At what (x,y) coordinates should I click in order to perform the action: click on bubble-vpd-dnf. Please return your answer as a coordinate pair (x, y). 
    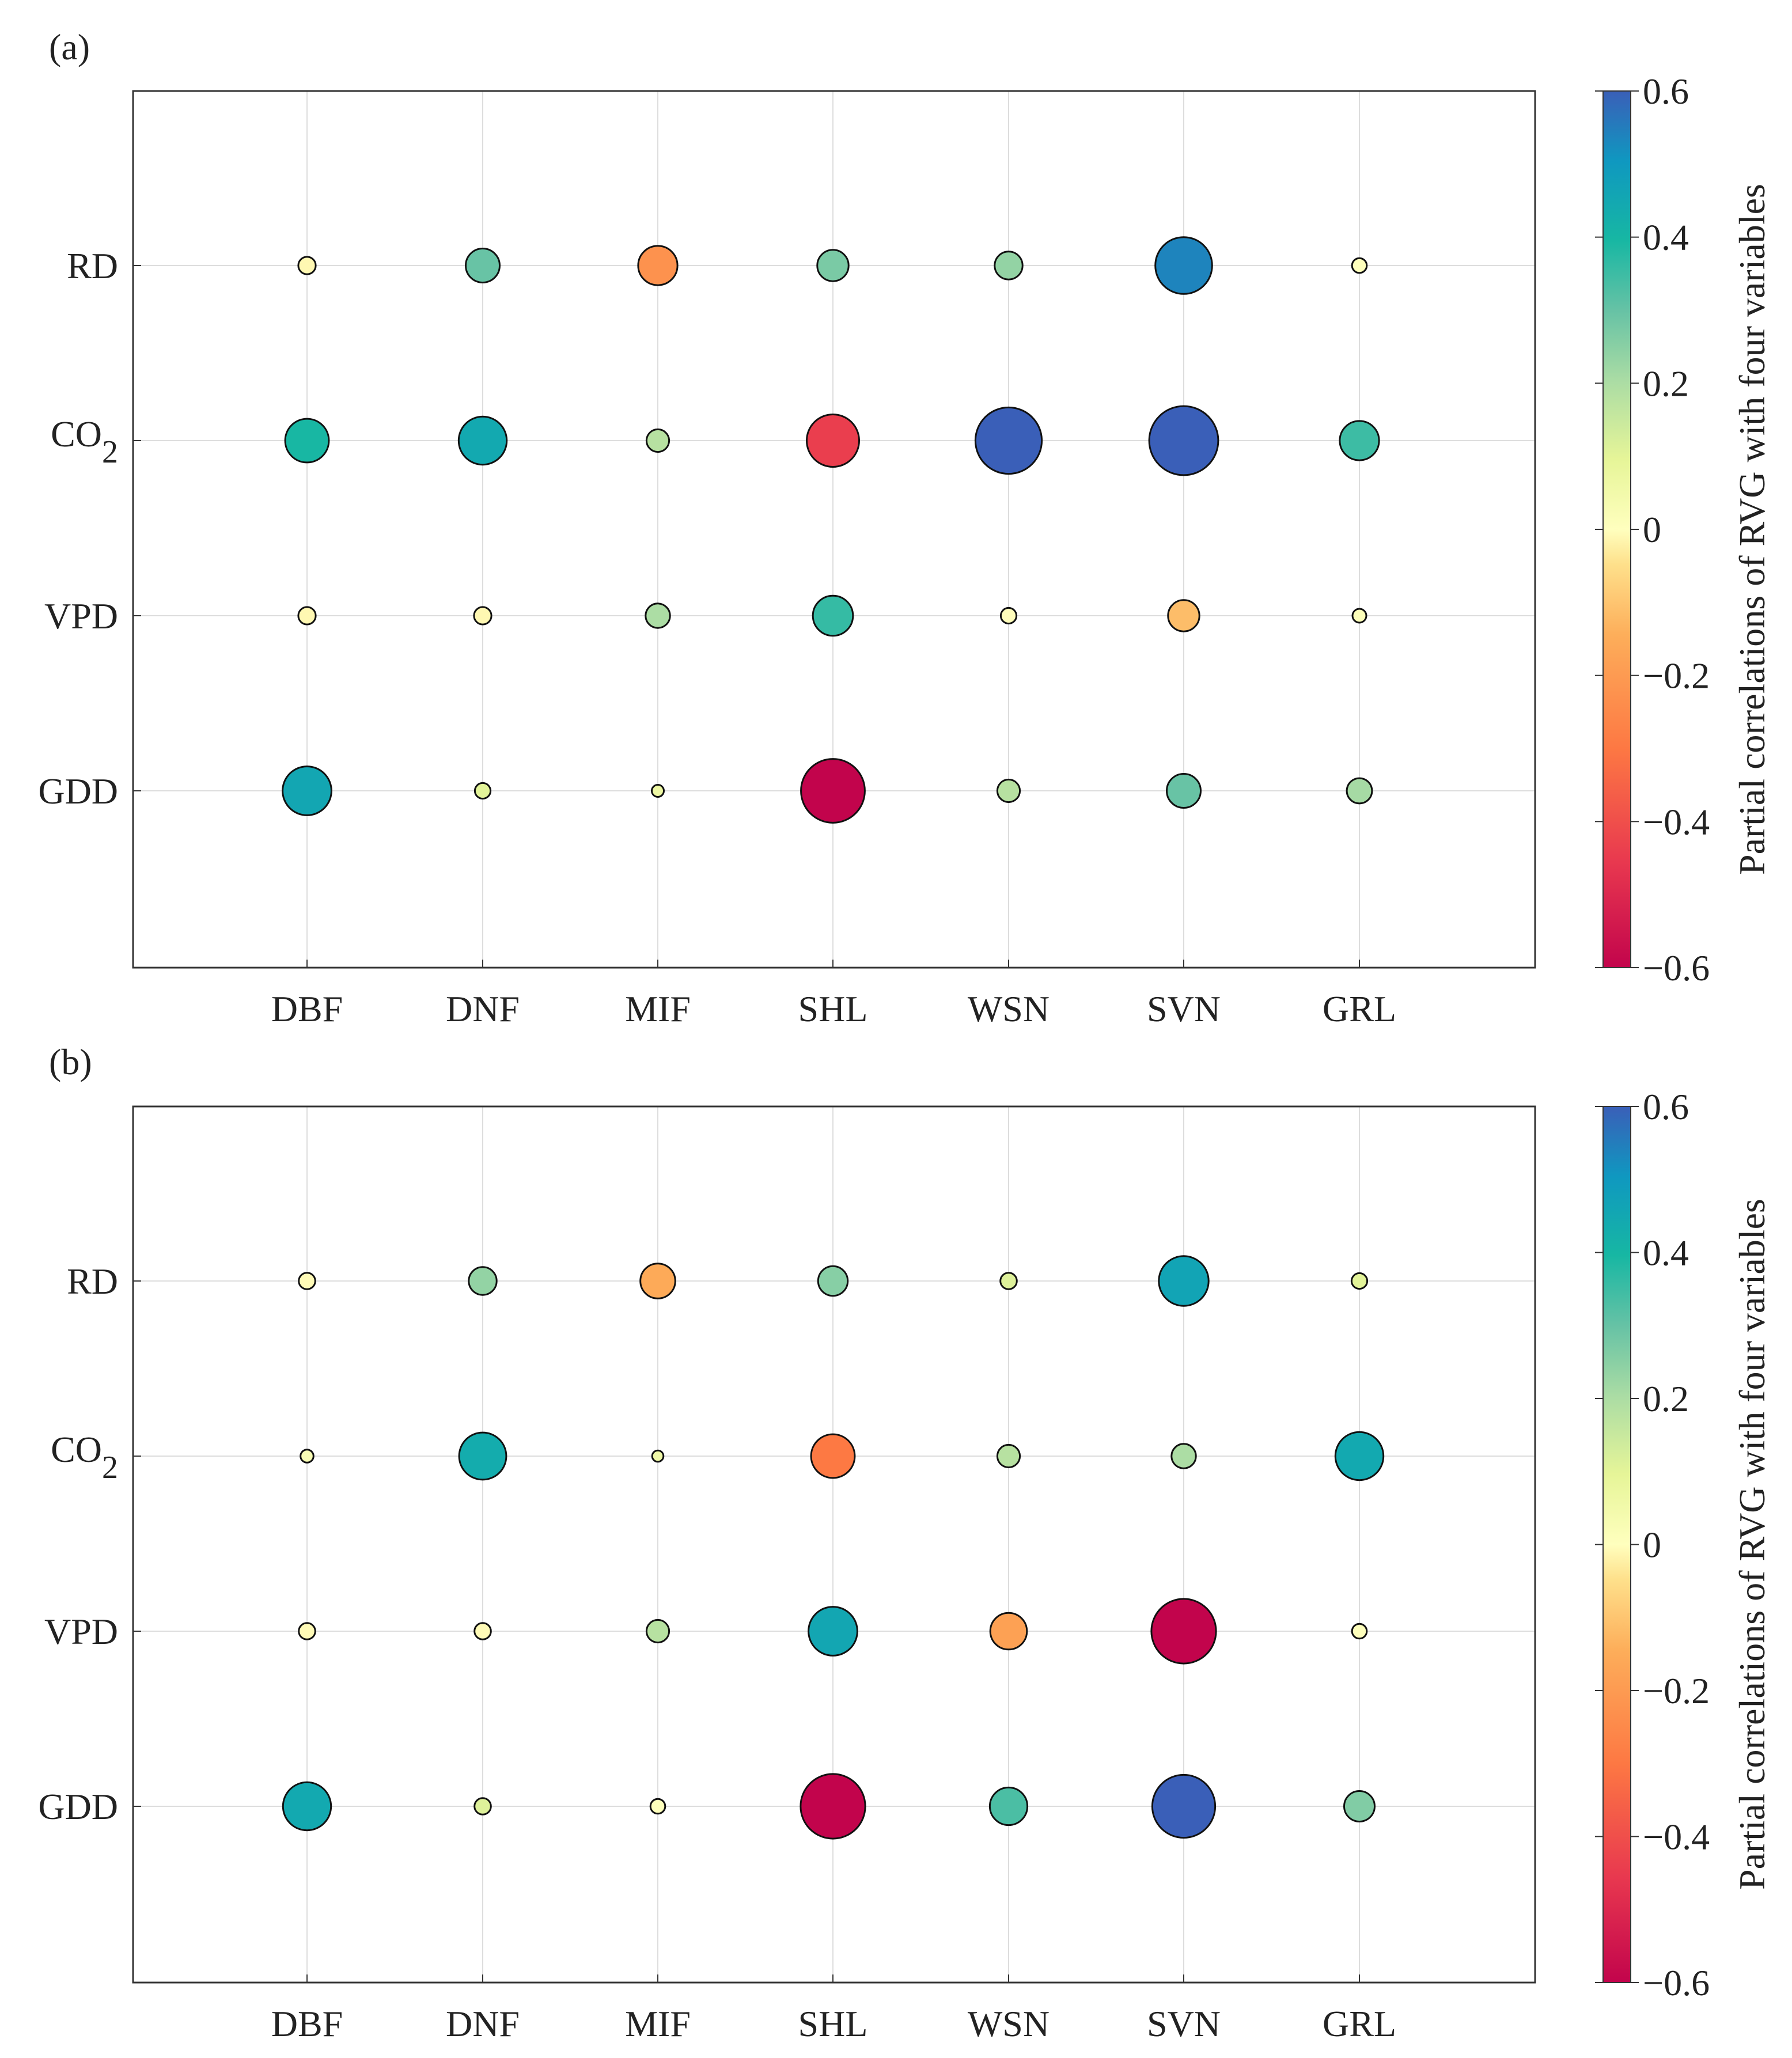
    Looking at the image, I should click on (482, 1631).